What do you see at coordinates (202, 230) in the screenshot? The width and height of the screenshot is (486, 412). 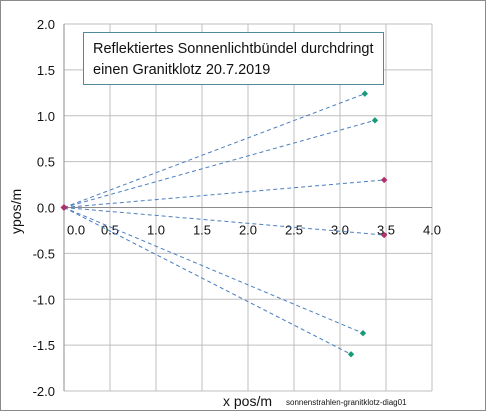 I see `x-tick-label: 1.5` at bounding box center [202, 230].